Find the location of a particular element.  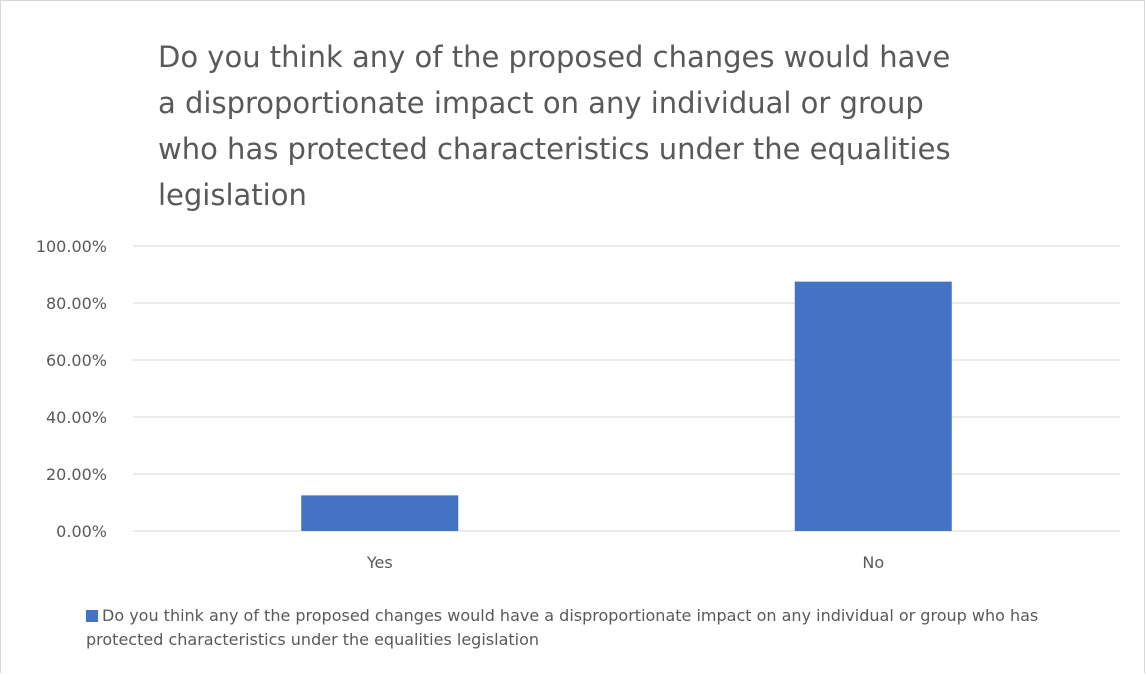

chart-frame-right-edge is located at coordinates (1144, 336).